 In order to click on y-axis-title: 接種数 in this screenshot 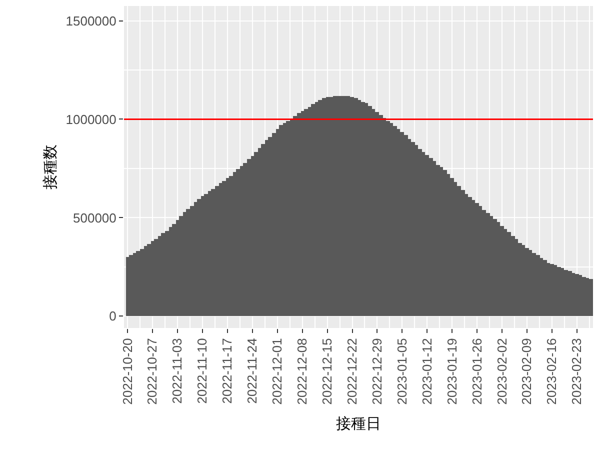, I will do `click(51, 167)`.